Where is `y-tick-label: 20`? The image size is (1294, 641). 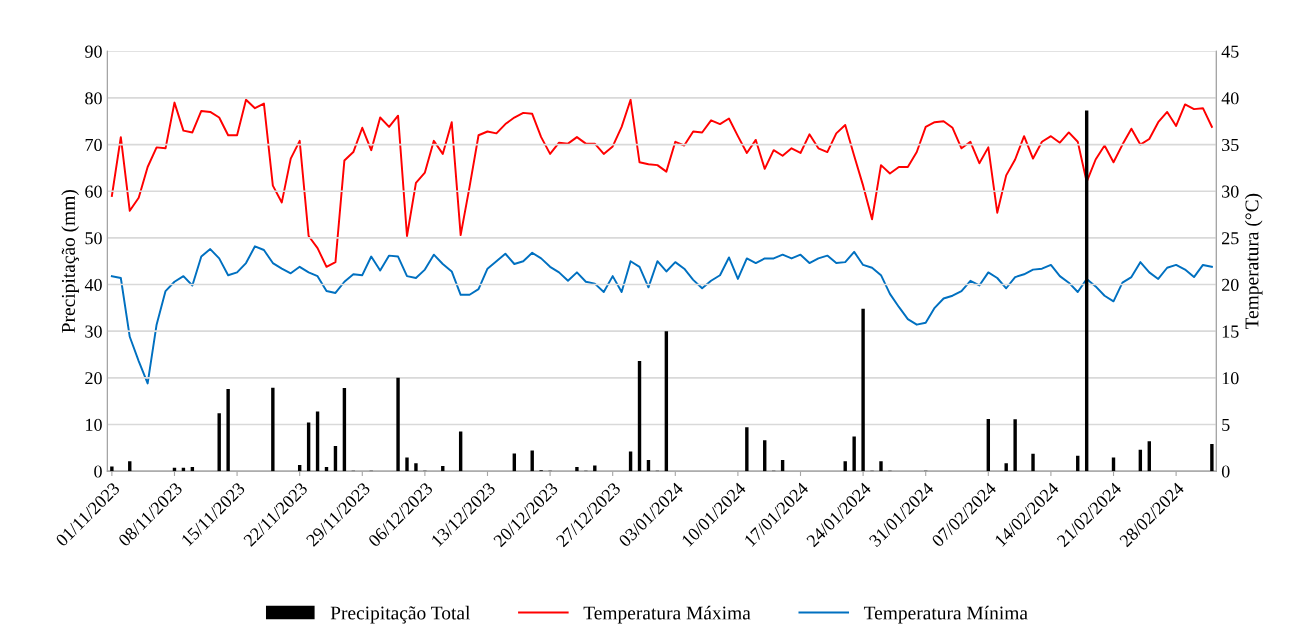 y-tick-label: 20 is located at coordinates (93, 378).